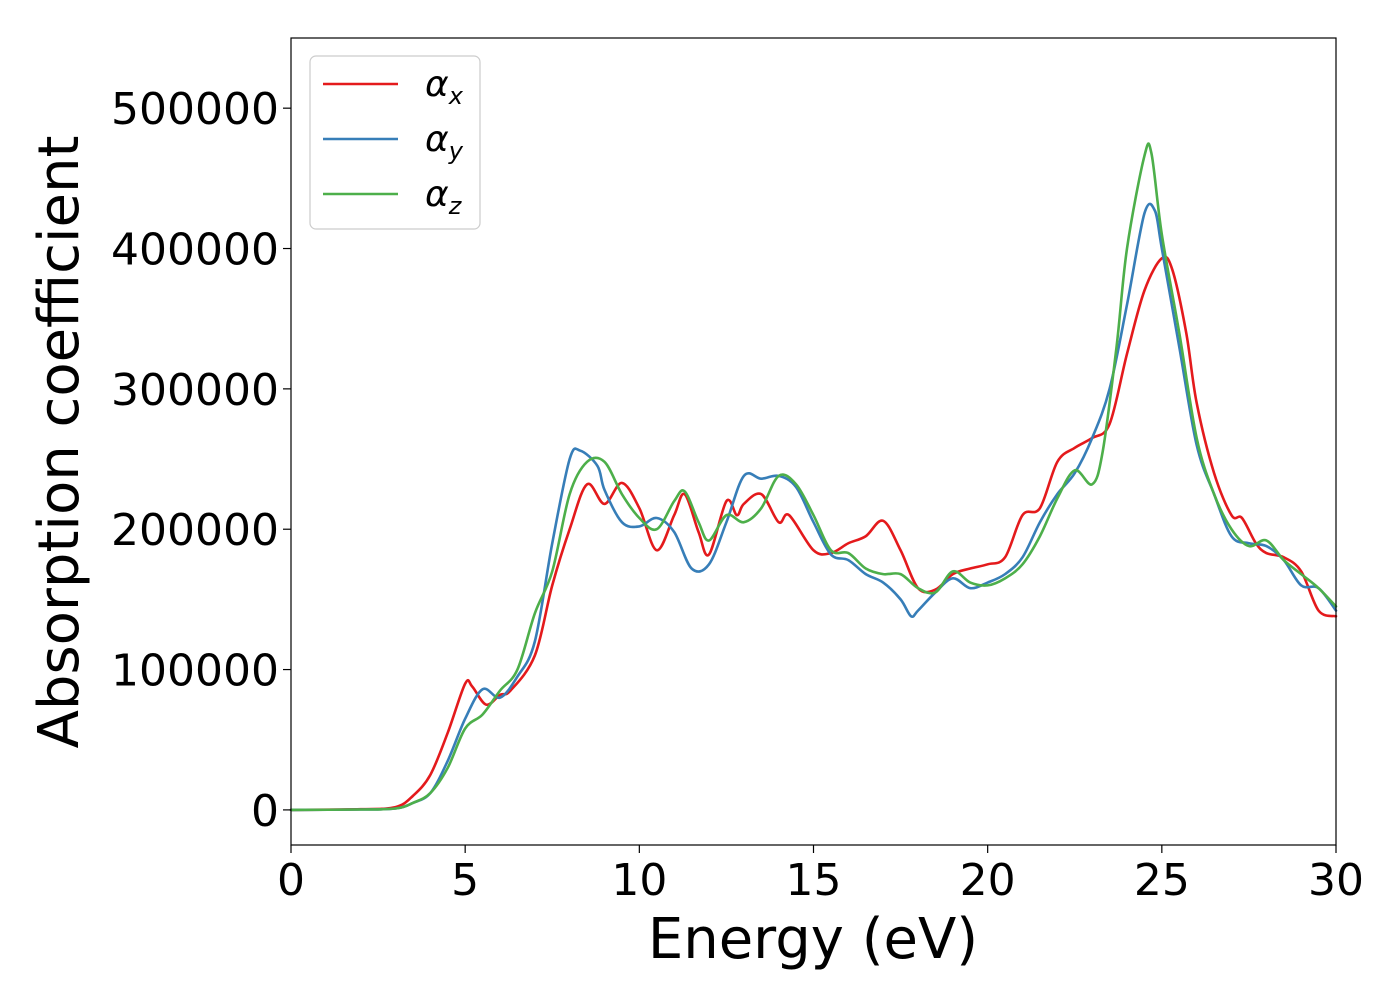 This screenshot has width=1400, height=1000. What do you see at coordinates (814, 880) in the screenshot?
I see `x-tick-label: 15` at bounding box center [814, 880].